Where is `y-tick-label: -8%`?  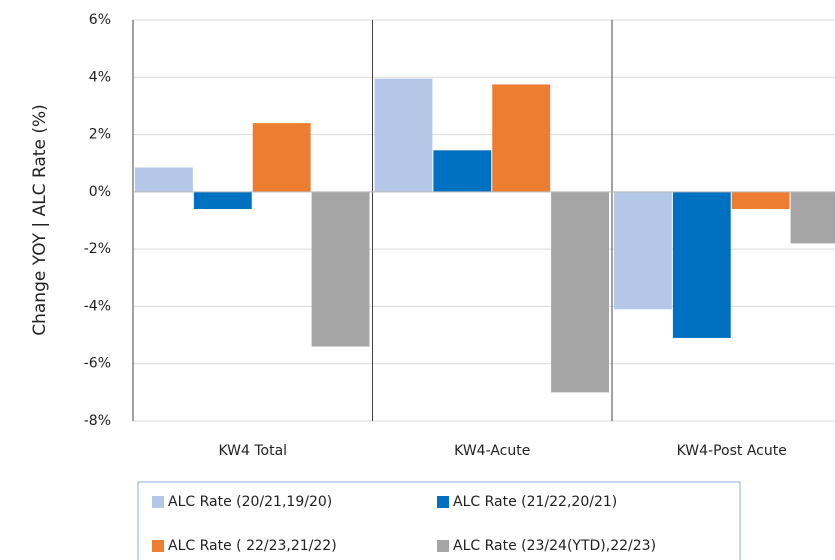 y-tick-label: -8% is located at coordinates (97, 421).